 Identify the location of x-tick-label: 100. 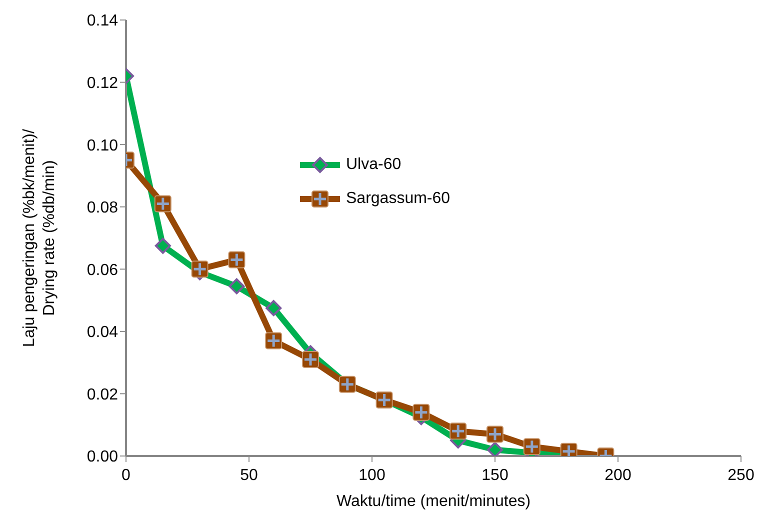
(372, 475).